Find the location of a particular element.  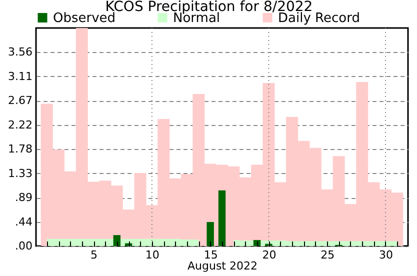

y-tick-label: .44 is located at coordinates (23, 221).